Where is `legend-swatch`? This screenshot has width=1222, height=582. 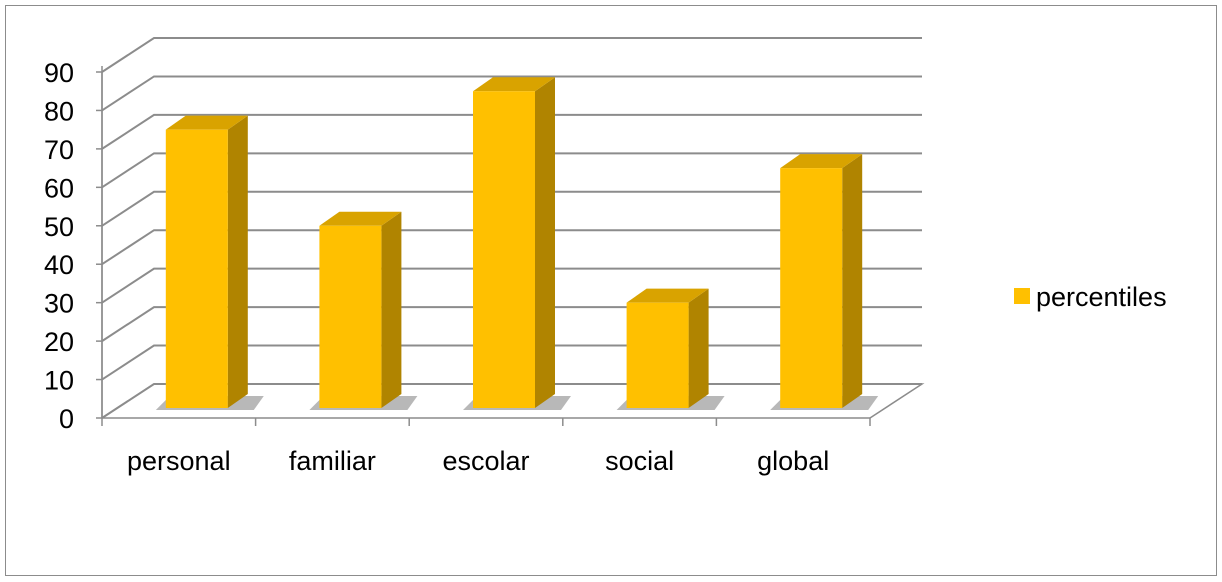
legend-swatch is located at coordinates (1022, 296).